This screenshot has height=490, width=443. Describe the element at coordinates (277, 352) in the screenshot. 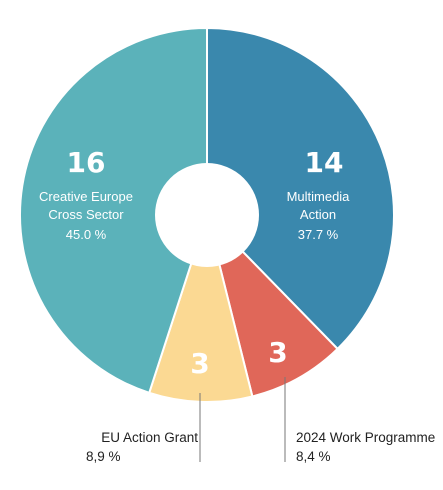

I see `slice-count-work-programme: 3` at that location.